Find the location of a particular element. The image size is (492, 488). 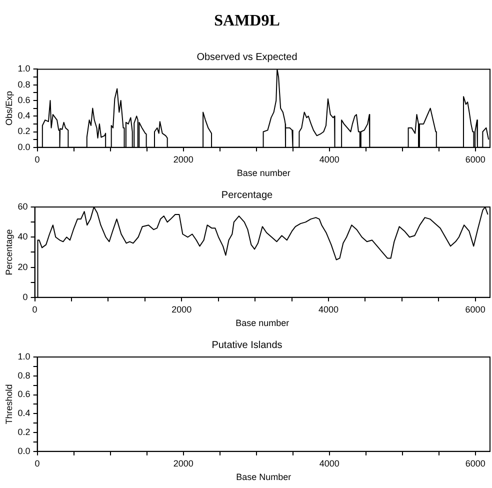

y-axis-title: Threshold is located at coordinates (9, 404).